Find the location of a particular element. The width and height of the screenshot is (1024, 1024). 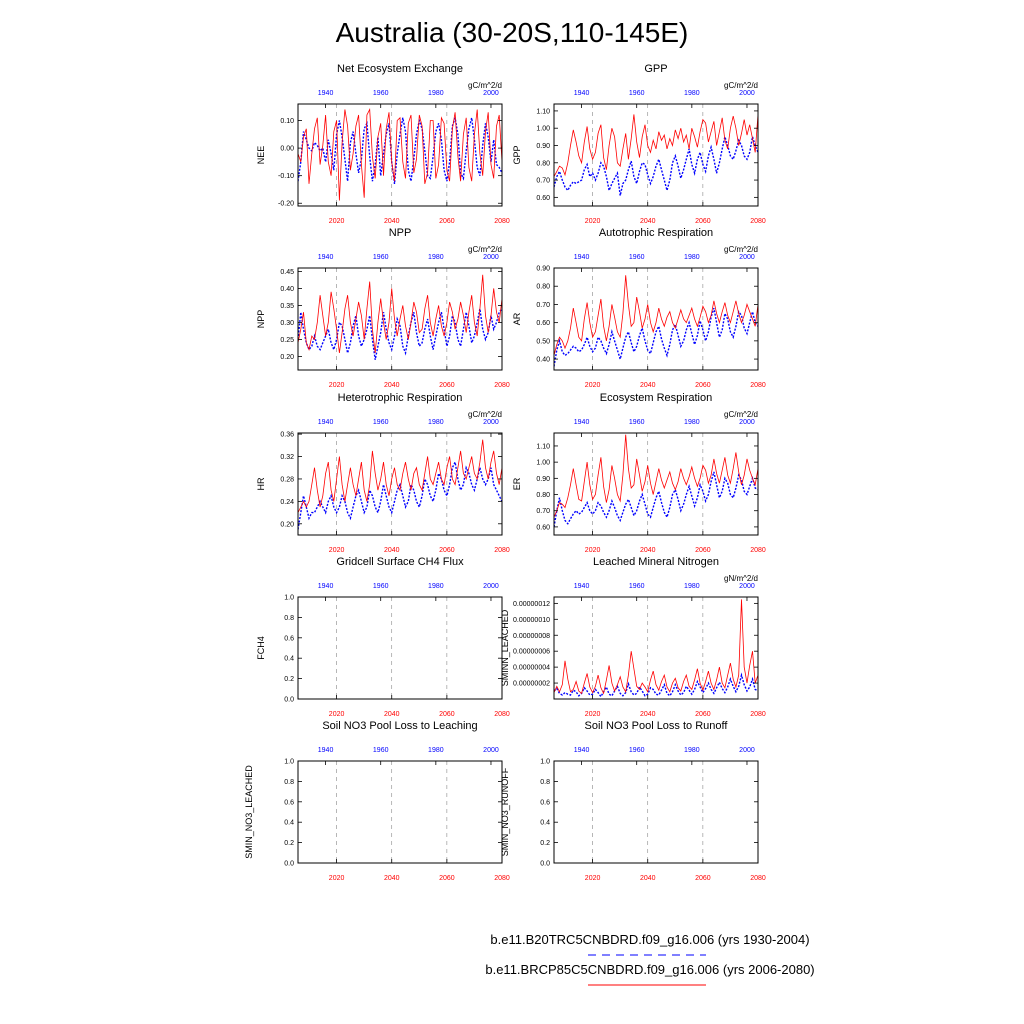

y-axis-label: FCH4 is located at coordinates (261, 648).